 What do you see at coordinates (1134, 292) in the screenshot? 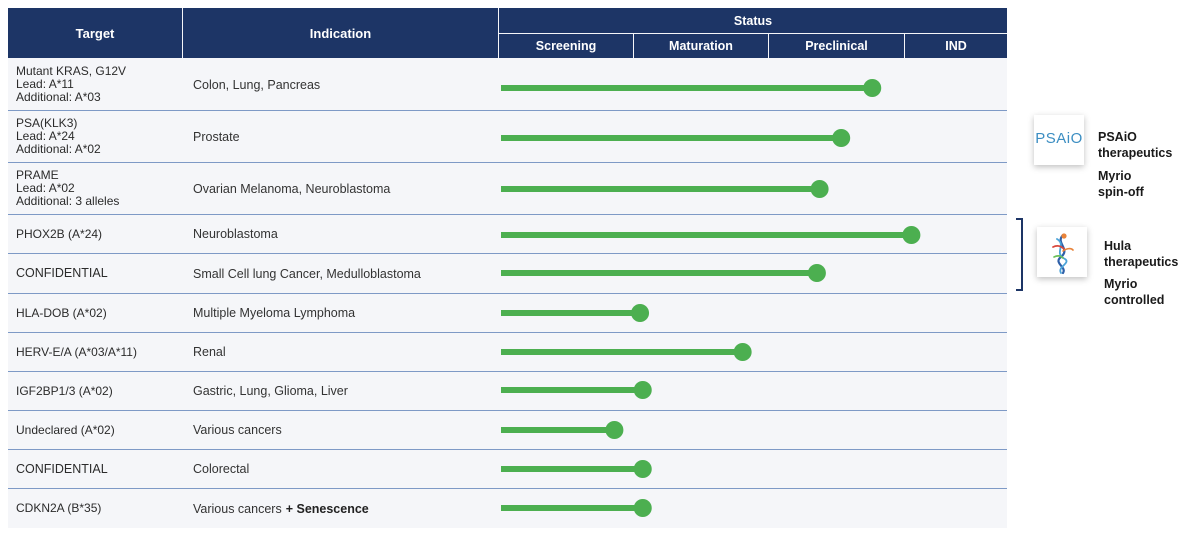
I see `hula-relationship-note: Myrio controlled` at bounding box center [1134, 292].